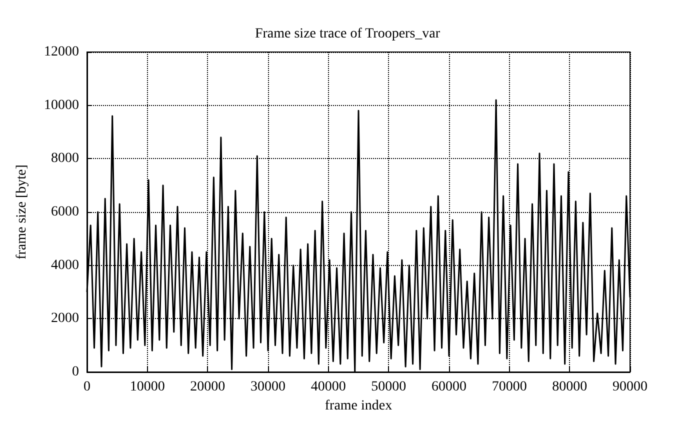  Describe the element at coordinates (61, 52) in the screenshot. I see `y-tick-label: 12000` at that location.